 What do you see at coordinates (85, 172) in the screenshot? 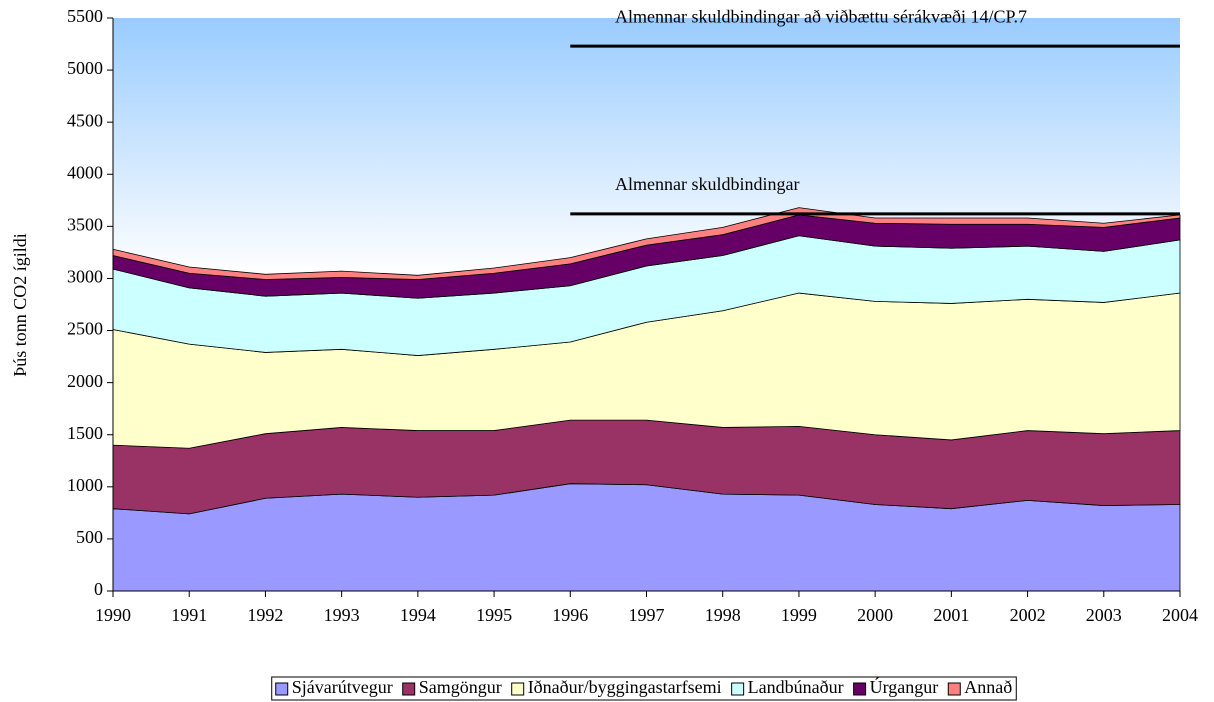
I see `y-tick-label: 4000` at bounding box center [85, 172].